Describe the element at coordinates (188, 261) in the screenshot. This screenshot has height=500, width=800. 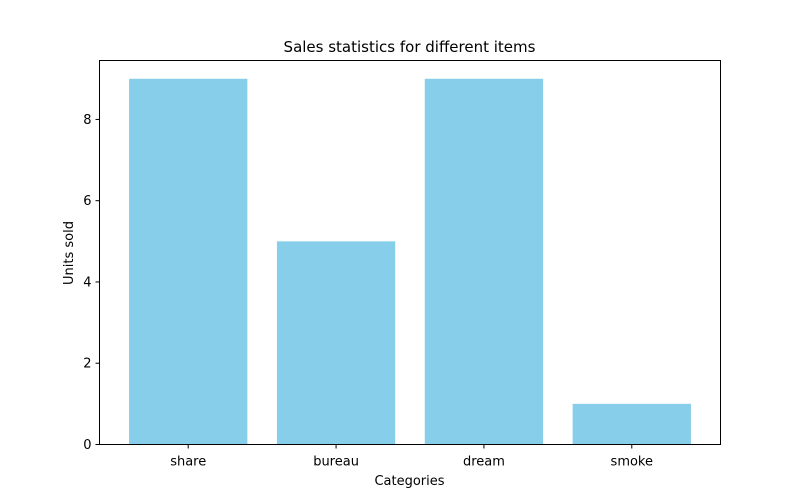
I see `bar-share` at that location.